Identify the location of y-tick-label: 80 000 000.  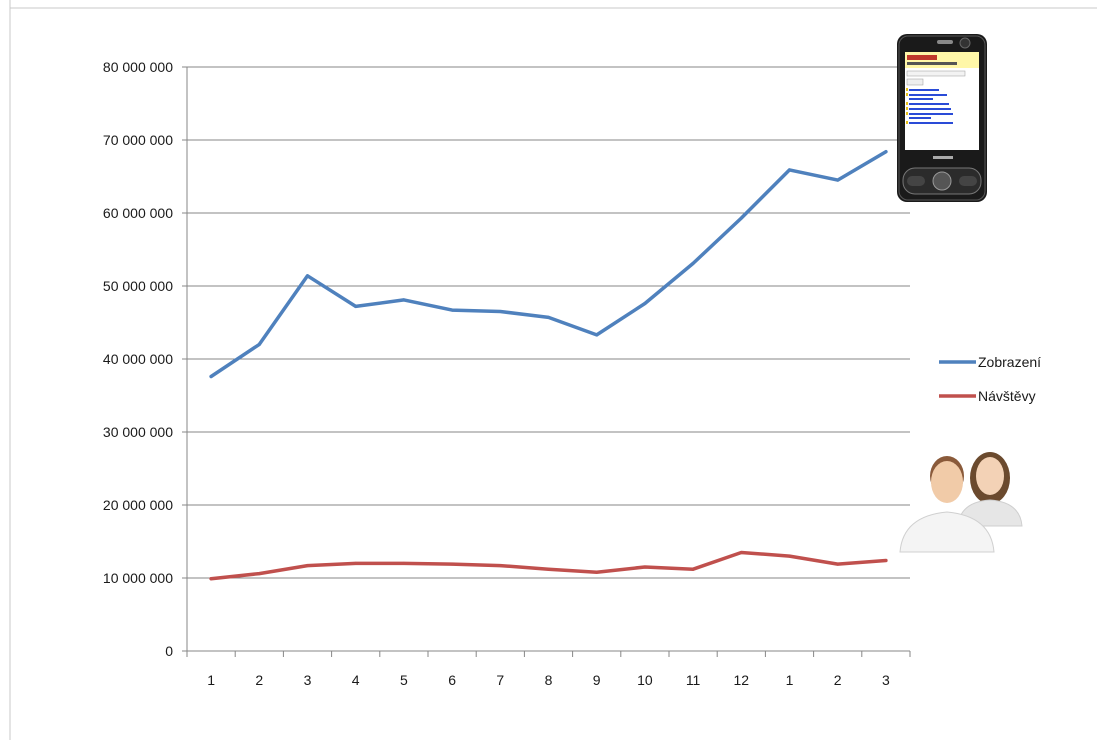
(138, 67).